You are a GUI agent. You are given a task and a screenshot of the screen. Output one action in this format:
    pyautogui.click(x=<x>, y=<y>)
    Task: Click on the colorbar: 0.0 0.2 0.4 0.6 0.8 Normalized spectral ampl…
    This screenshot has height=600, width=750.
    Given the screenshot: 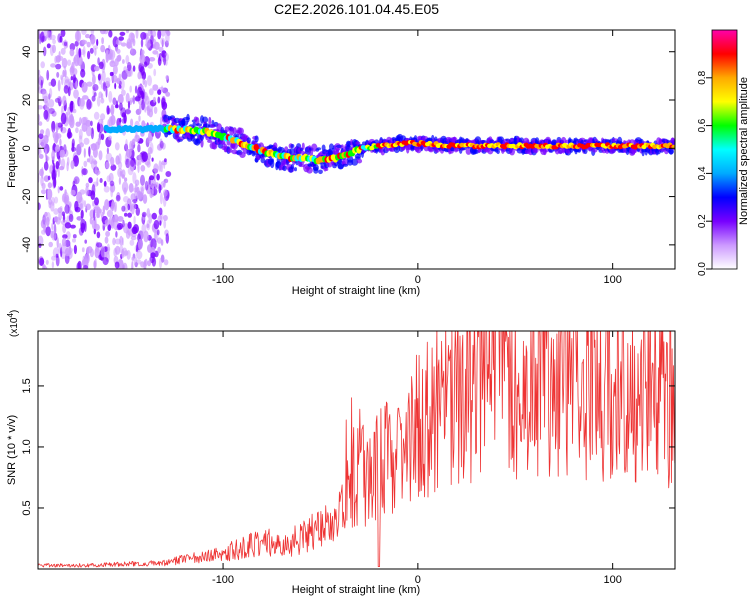 What is the action you would take?
    pyautogui.click(x=723, y=152)
    